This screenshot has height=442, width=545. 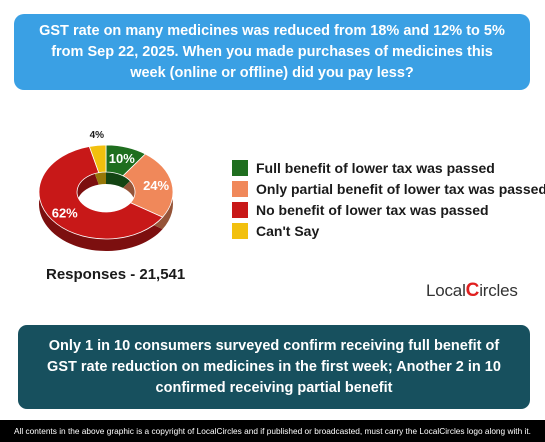 I want to click on brand-text-glyph: C, so click(x=472, y=290).